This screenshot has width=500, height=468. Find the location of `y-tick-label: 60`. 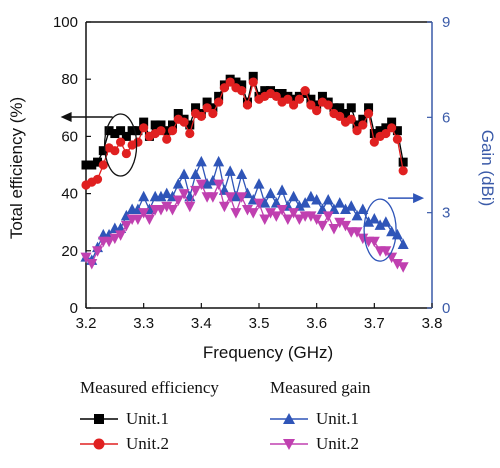

y-tick-label: 60 is located at coordinates (69, 136).